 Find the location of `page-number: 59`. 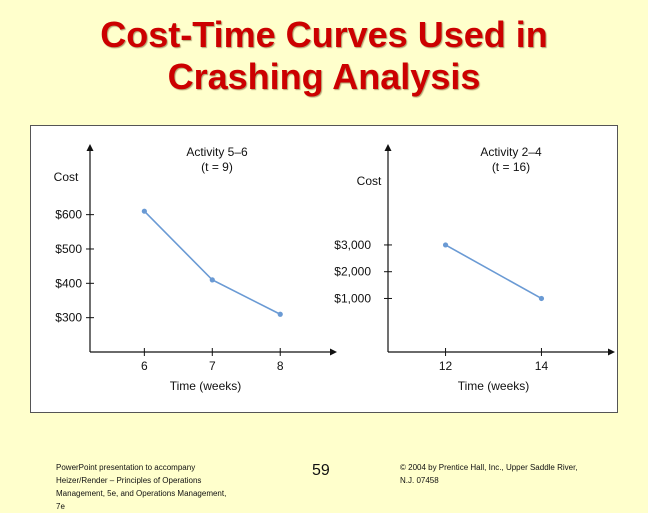

page-number: 59 is located at coordinates (321, 470).